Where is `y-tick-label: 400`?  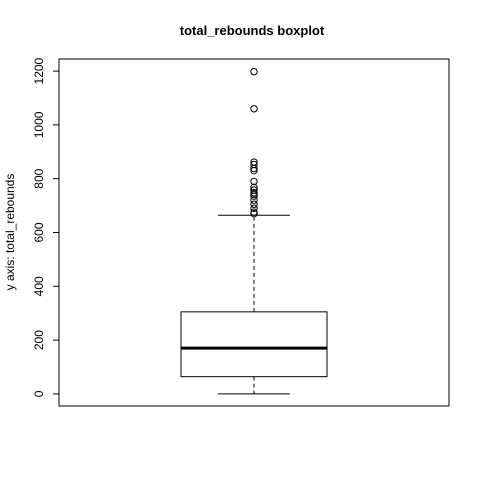
y-tick-label: 400 is located at coordinates (39, 286).